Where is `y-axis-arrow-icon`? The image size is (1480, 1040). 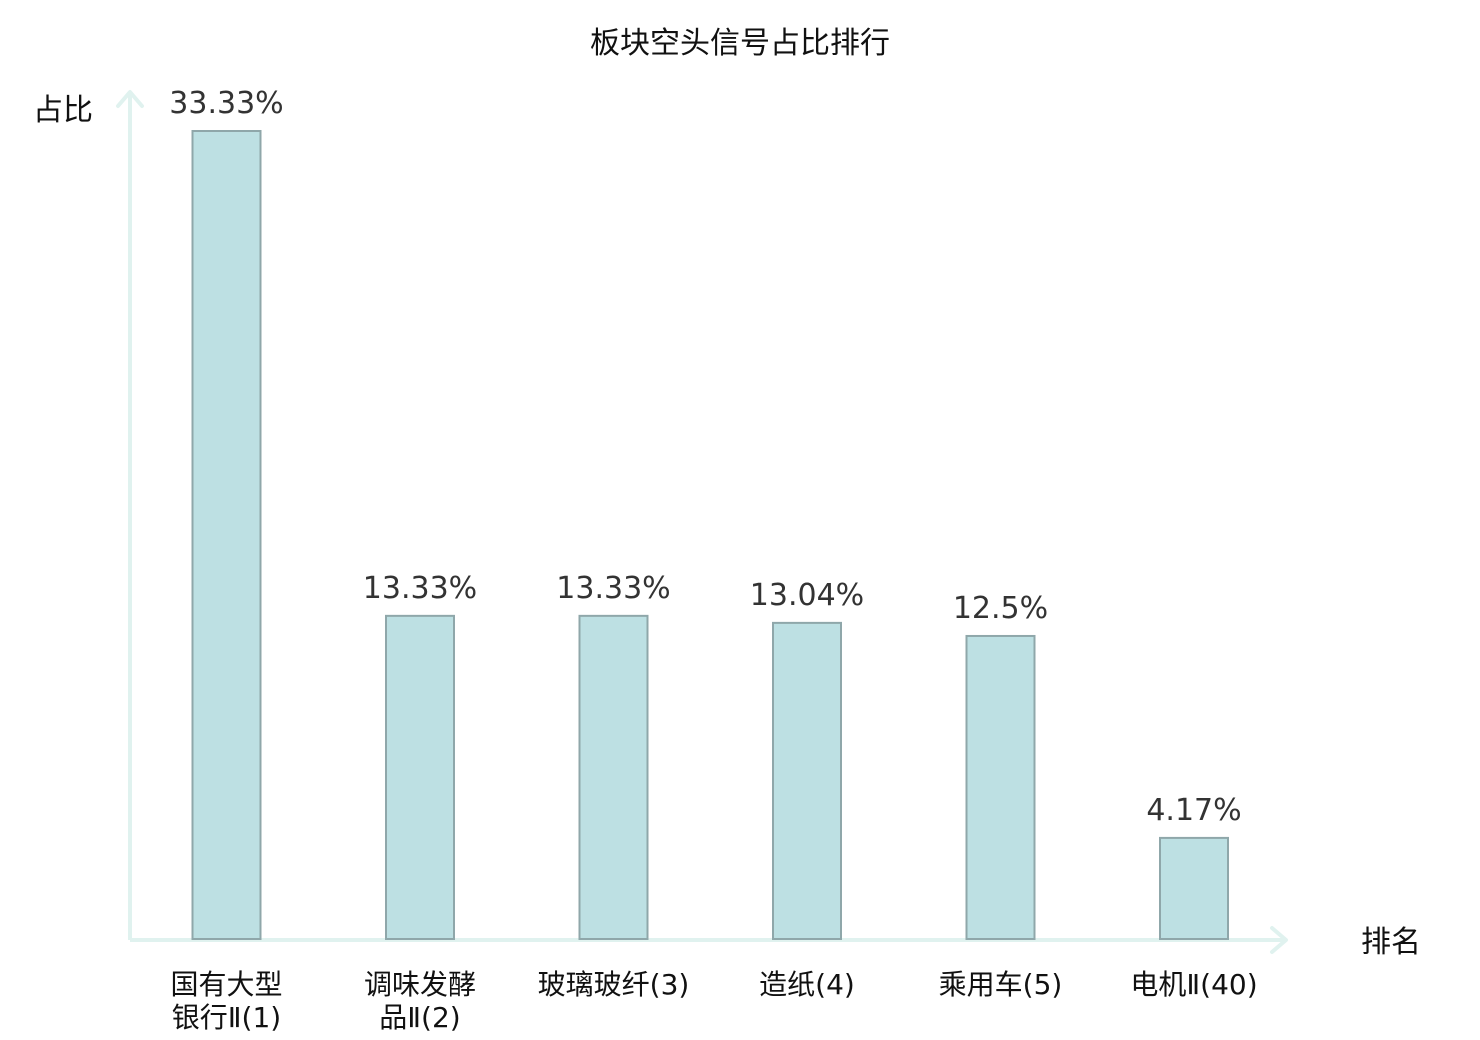
y-axis-arrow-icon is located at coordinates (130, 99).